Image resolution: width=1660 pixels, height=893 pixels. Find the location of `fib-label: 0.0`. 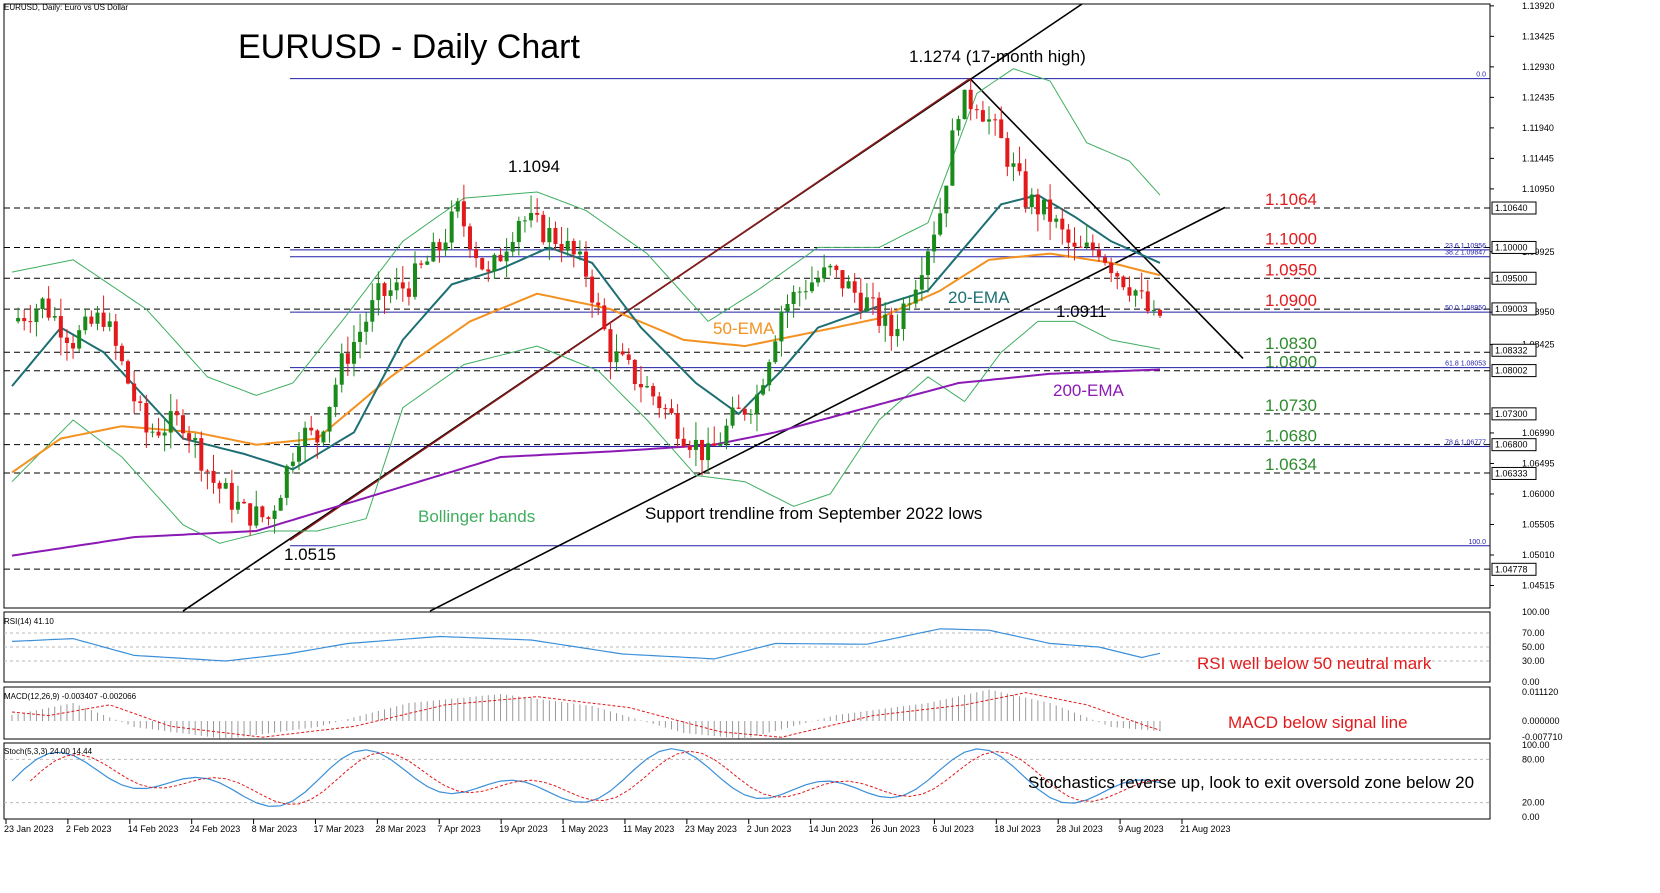

fib-label: 0.0 is located at coordinates (1481, 75).